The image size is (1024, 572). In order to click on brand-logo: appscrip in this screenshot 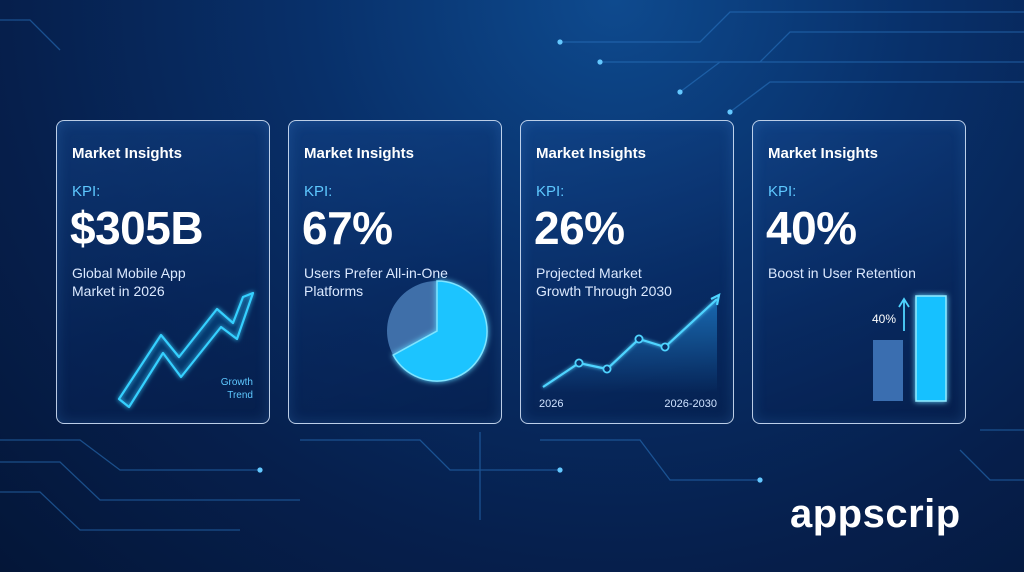, I will do `click(875, 514)`.